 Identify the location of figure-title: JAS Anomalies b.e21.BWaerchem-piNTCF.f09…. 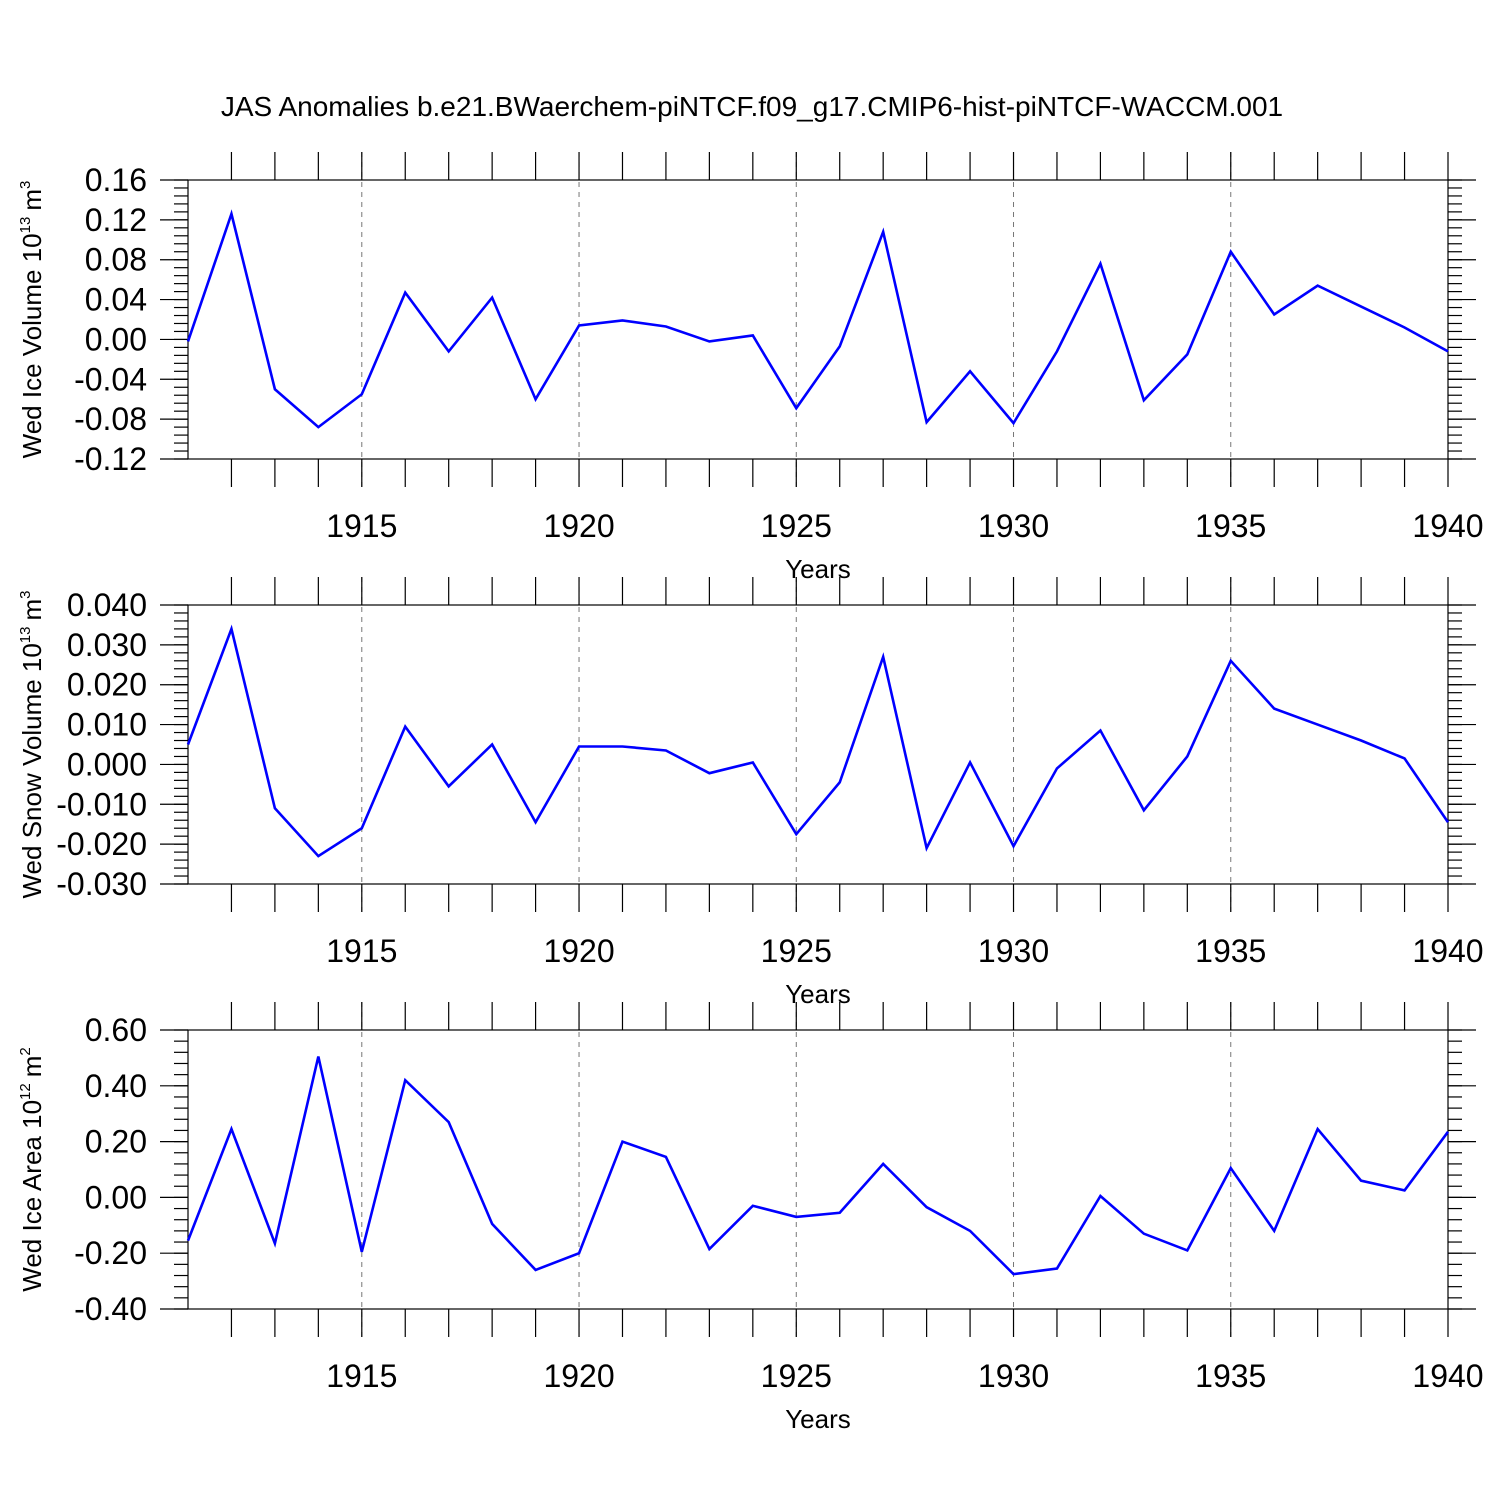
(752, 106).